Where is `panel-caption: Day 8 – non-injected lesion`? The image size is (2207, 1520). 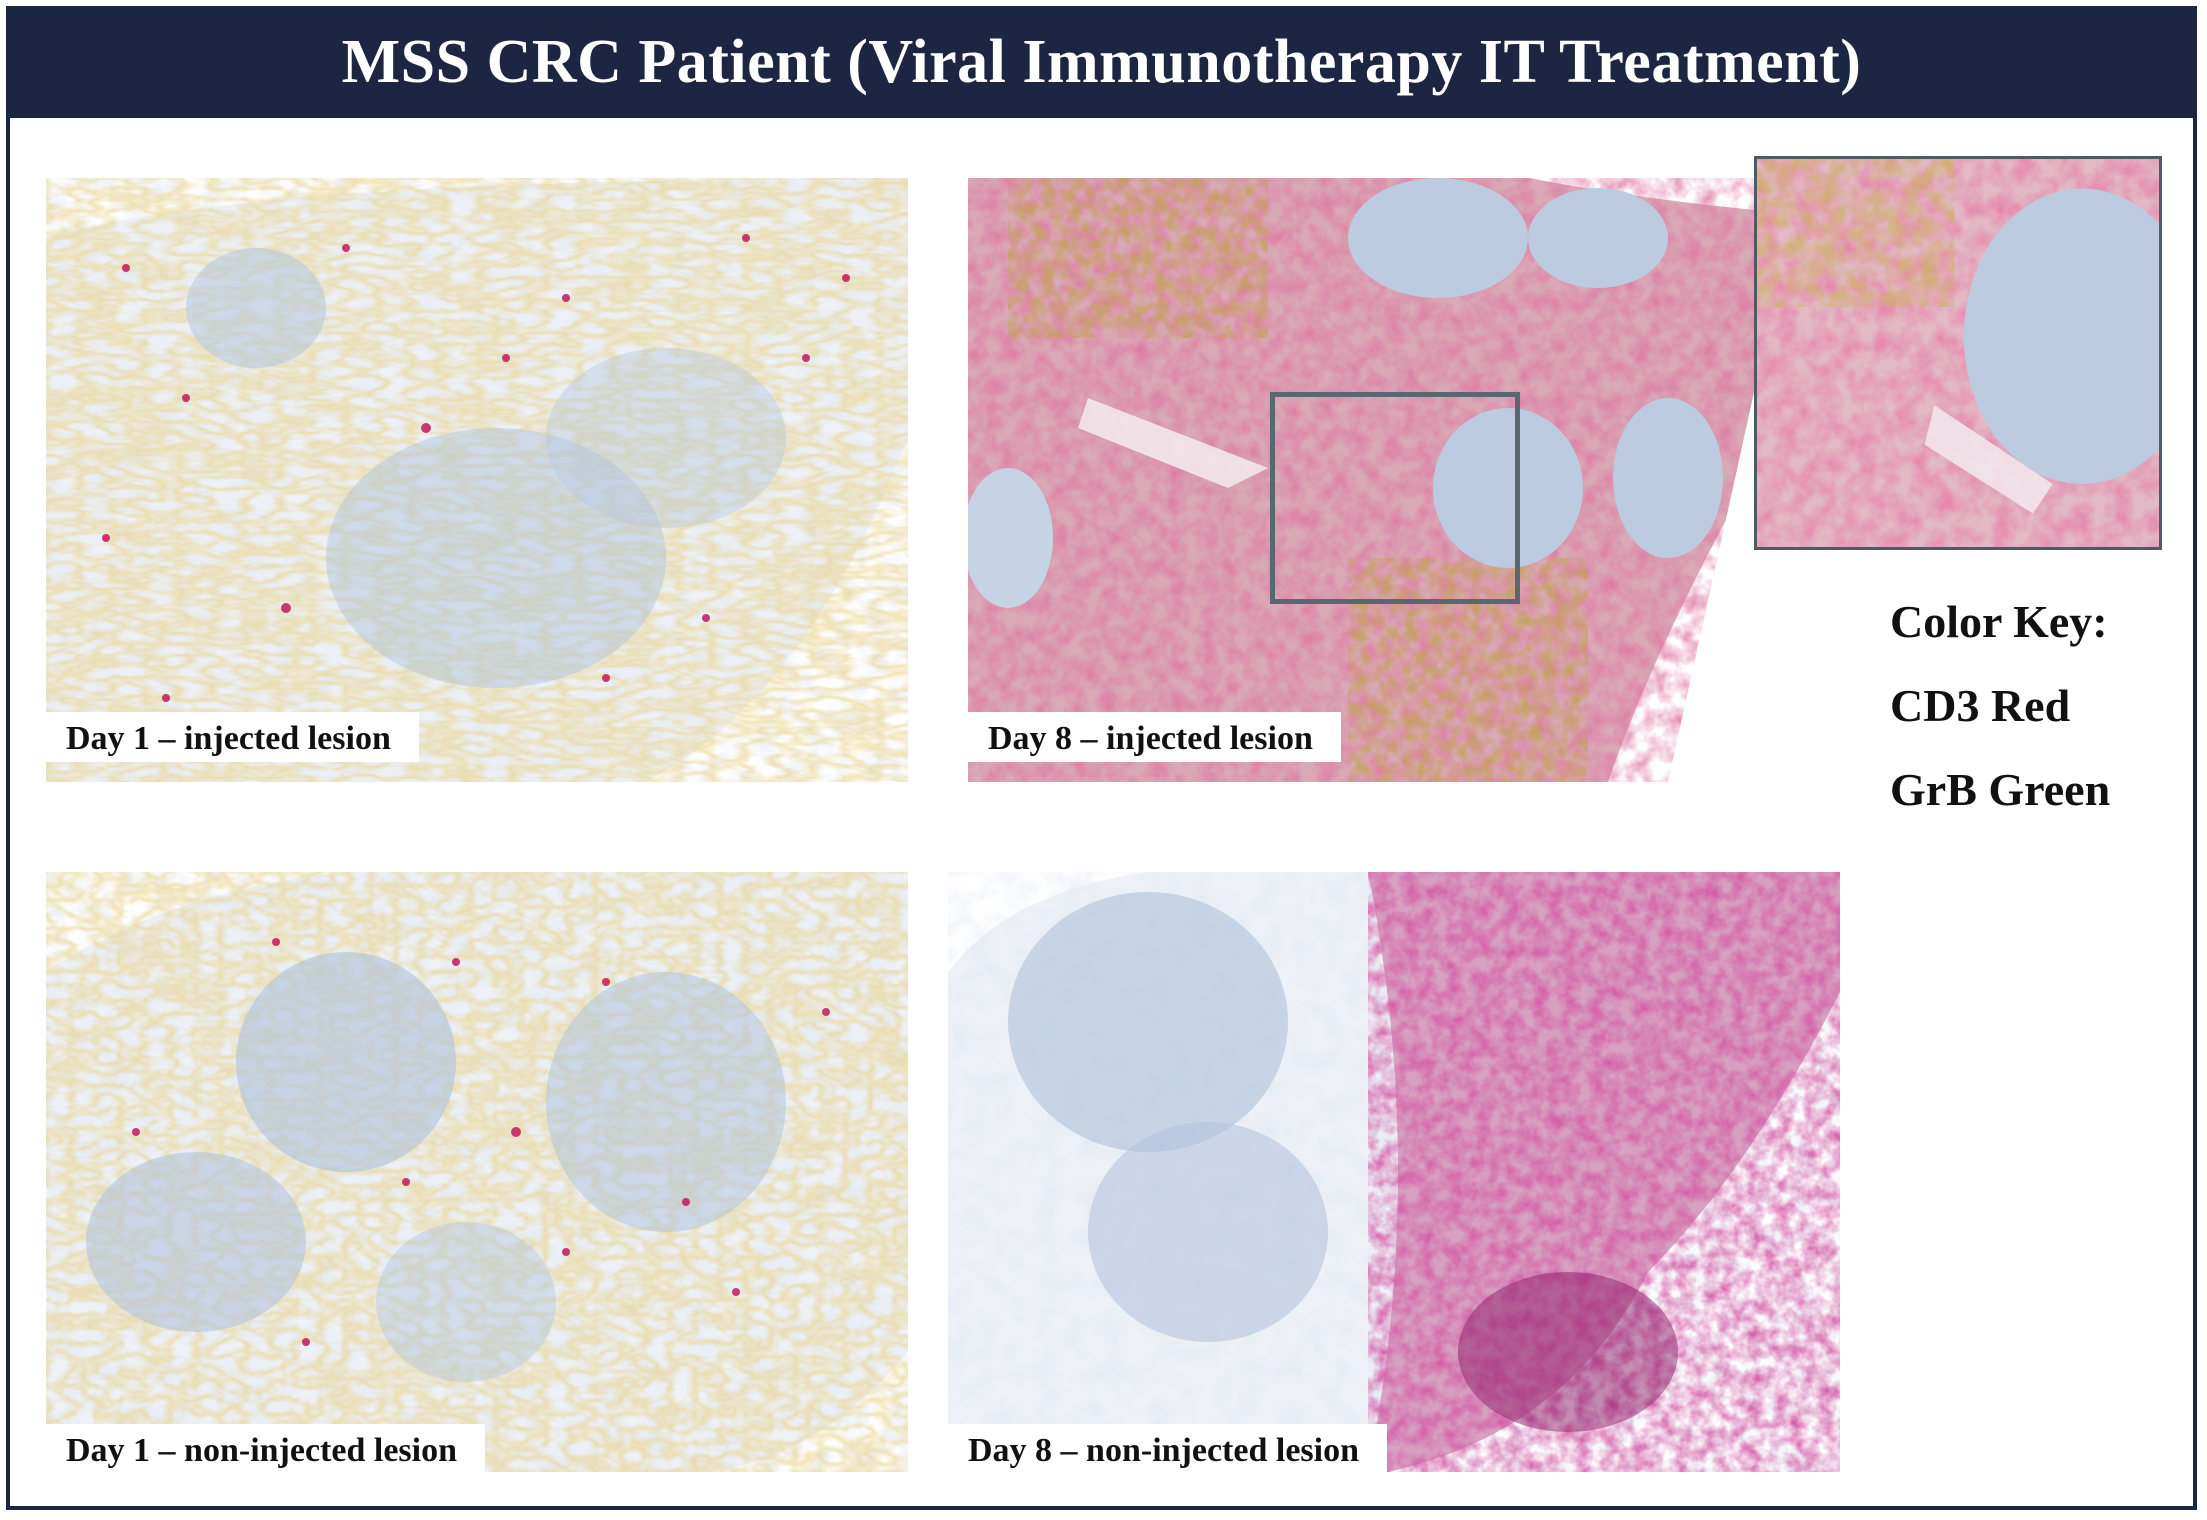
panel-caption: Day 8 – non-injected lesion is located at coordinates (1167, 1448).